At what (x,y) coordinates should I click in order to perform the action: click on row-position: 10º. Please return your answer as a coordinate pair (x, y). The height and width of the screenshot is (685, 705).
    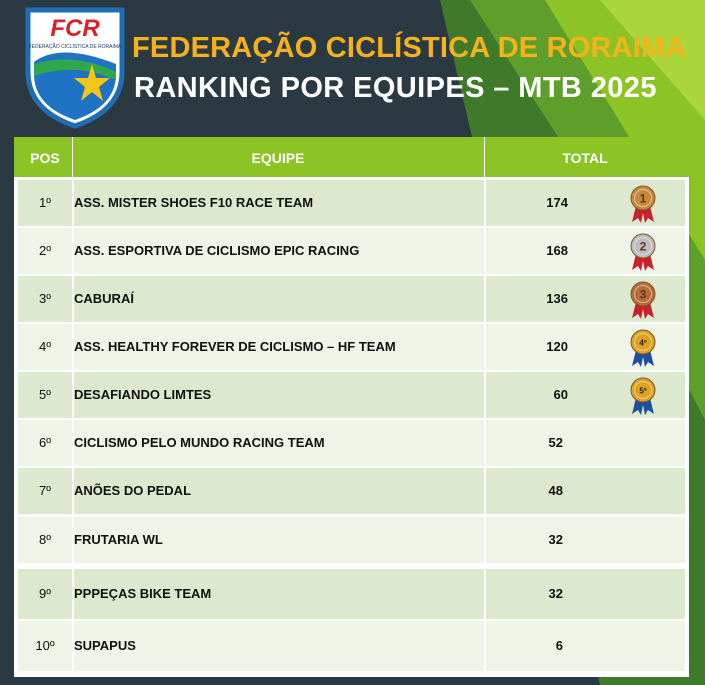
    Looking at the image, I should click on (46, 646).